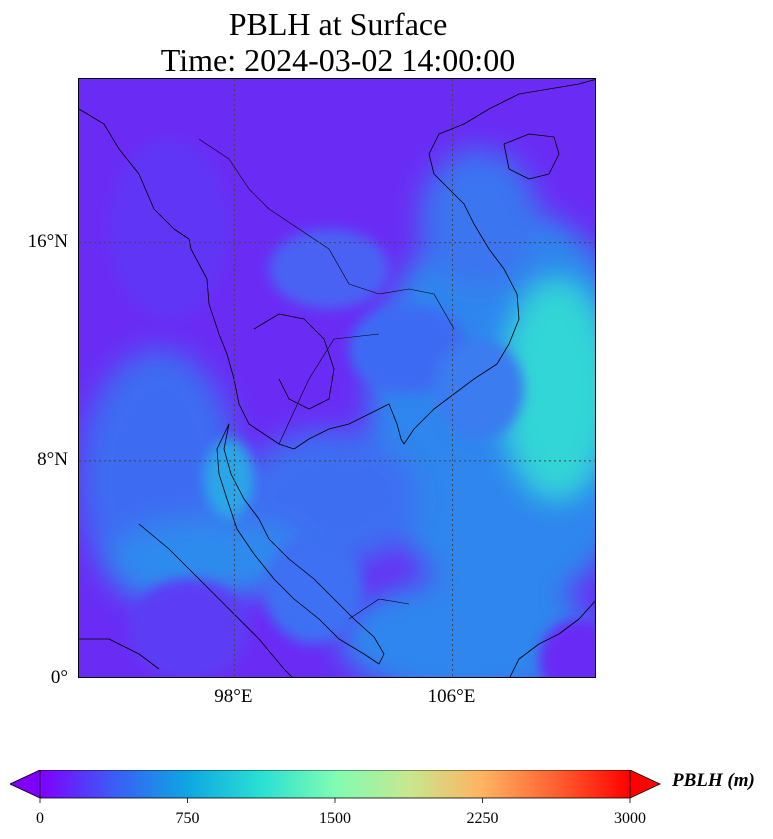 The width and height of the screenshot is (773, 839). Describe the element at coordinates (630, 818) in the screenshot. I see `colorbar-tick-label: 3000` at that location.